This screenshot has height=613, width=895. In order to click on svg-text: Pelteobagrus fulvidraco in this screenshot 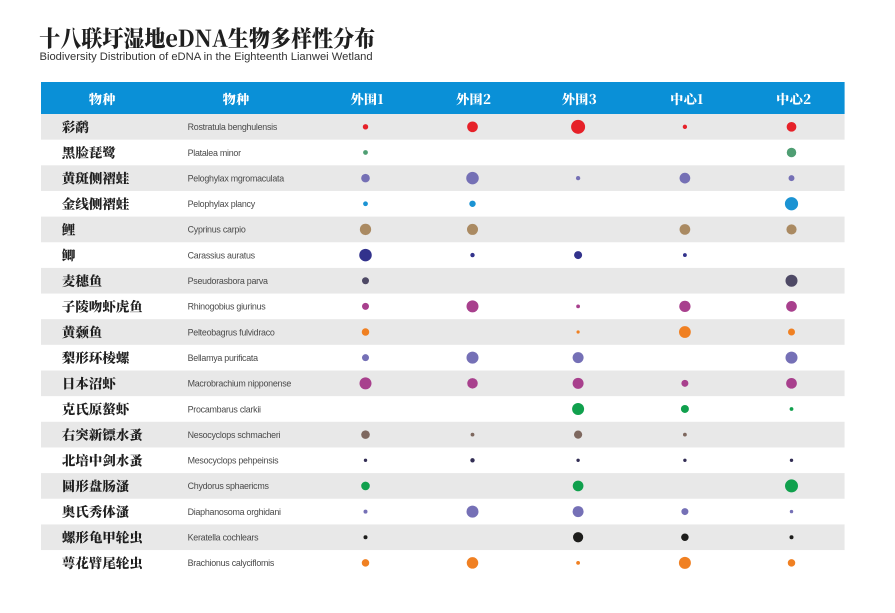, I will do `click(231, 332)`.